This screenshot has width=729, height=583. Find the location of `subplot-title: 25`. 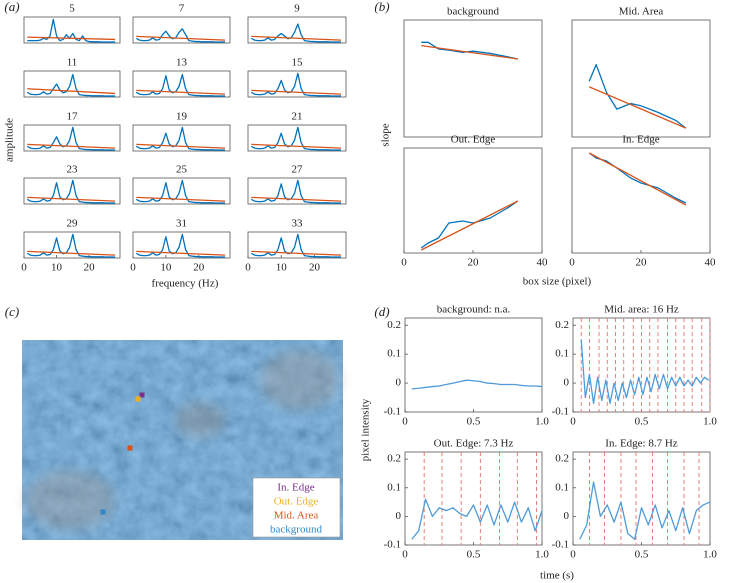

subplot-title: 25 is located at coordinates (182, 170).